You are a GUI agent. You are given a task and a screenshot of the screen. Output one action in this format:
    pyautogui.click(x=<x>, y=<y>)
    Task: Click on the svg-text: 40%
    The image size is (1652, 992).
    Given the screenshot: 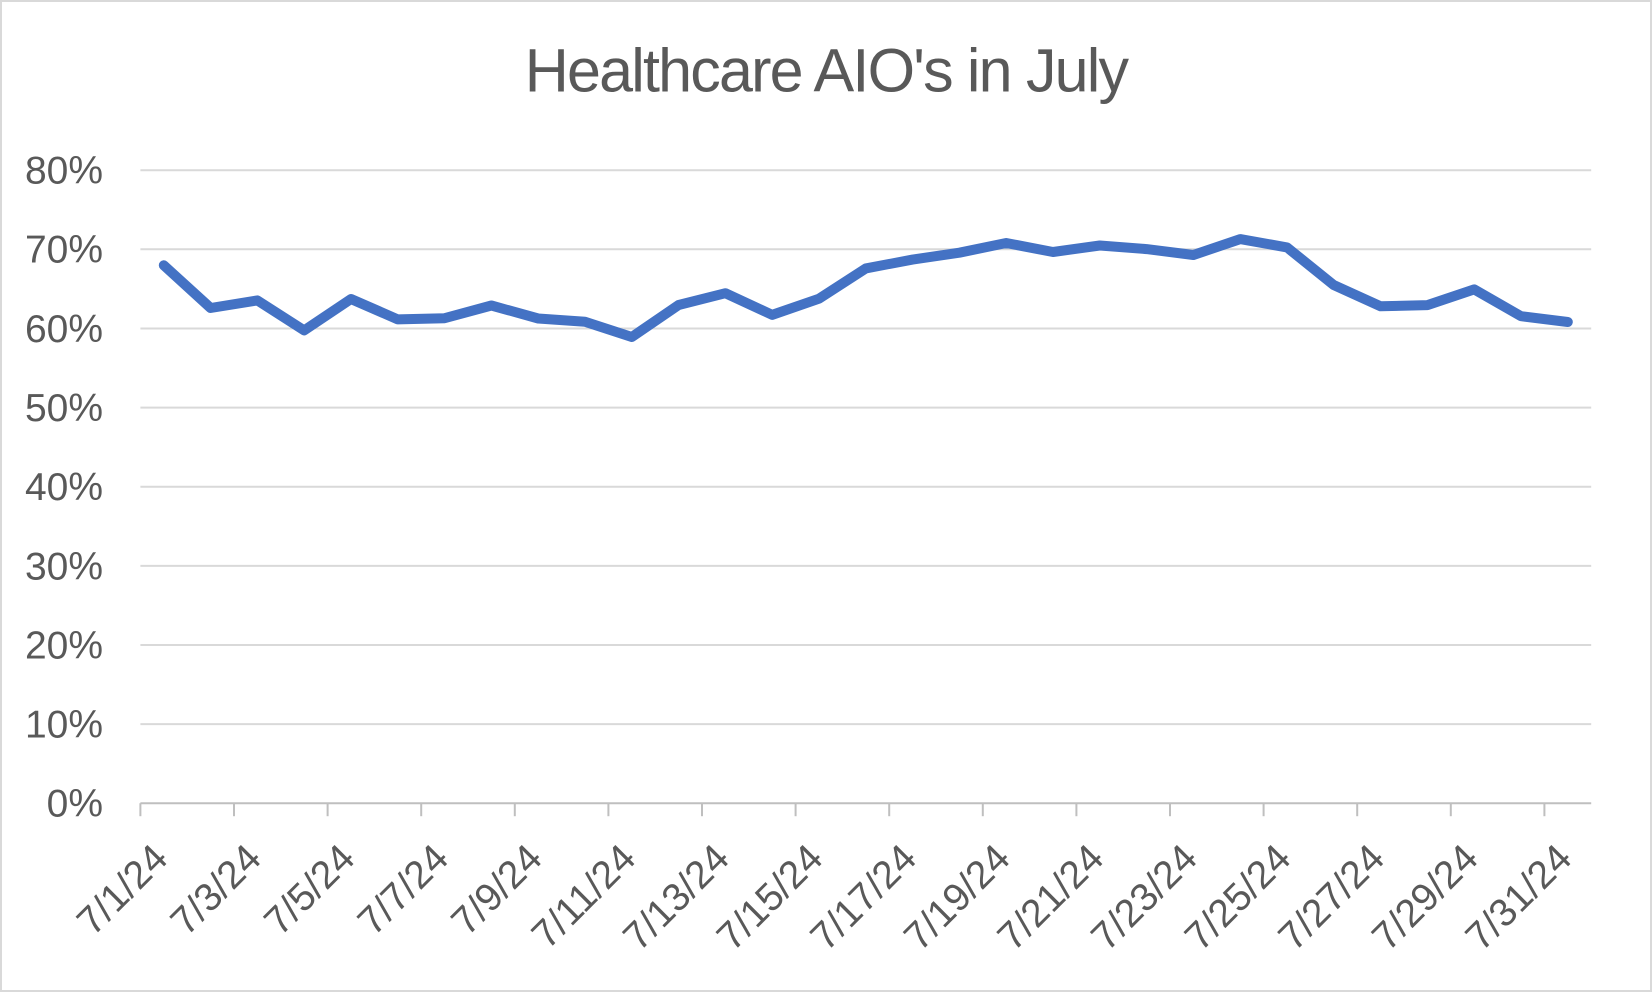 What is the action you would take?
    pyautogui.click(x=64, y=487)
    